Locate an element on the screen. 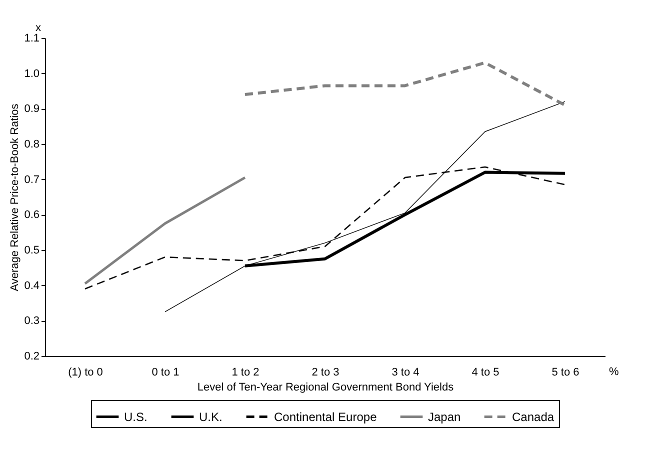 The height and width of the screenshot is (463, 663). x-tick-label: 5 to 6 is located at coordinates (566, 372).